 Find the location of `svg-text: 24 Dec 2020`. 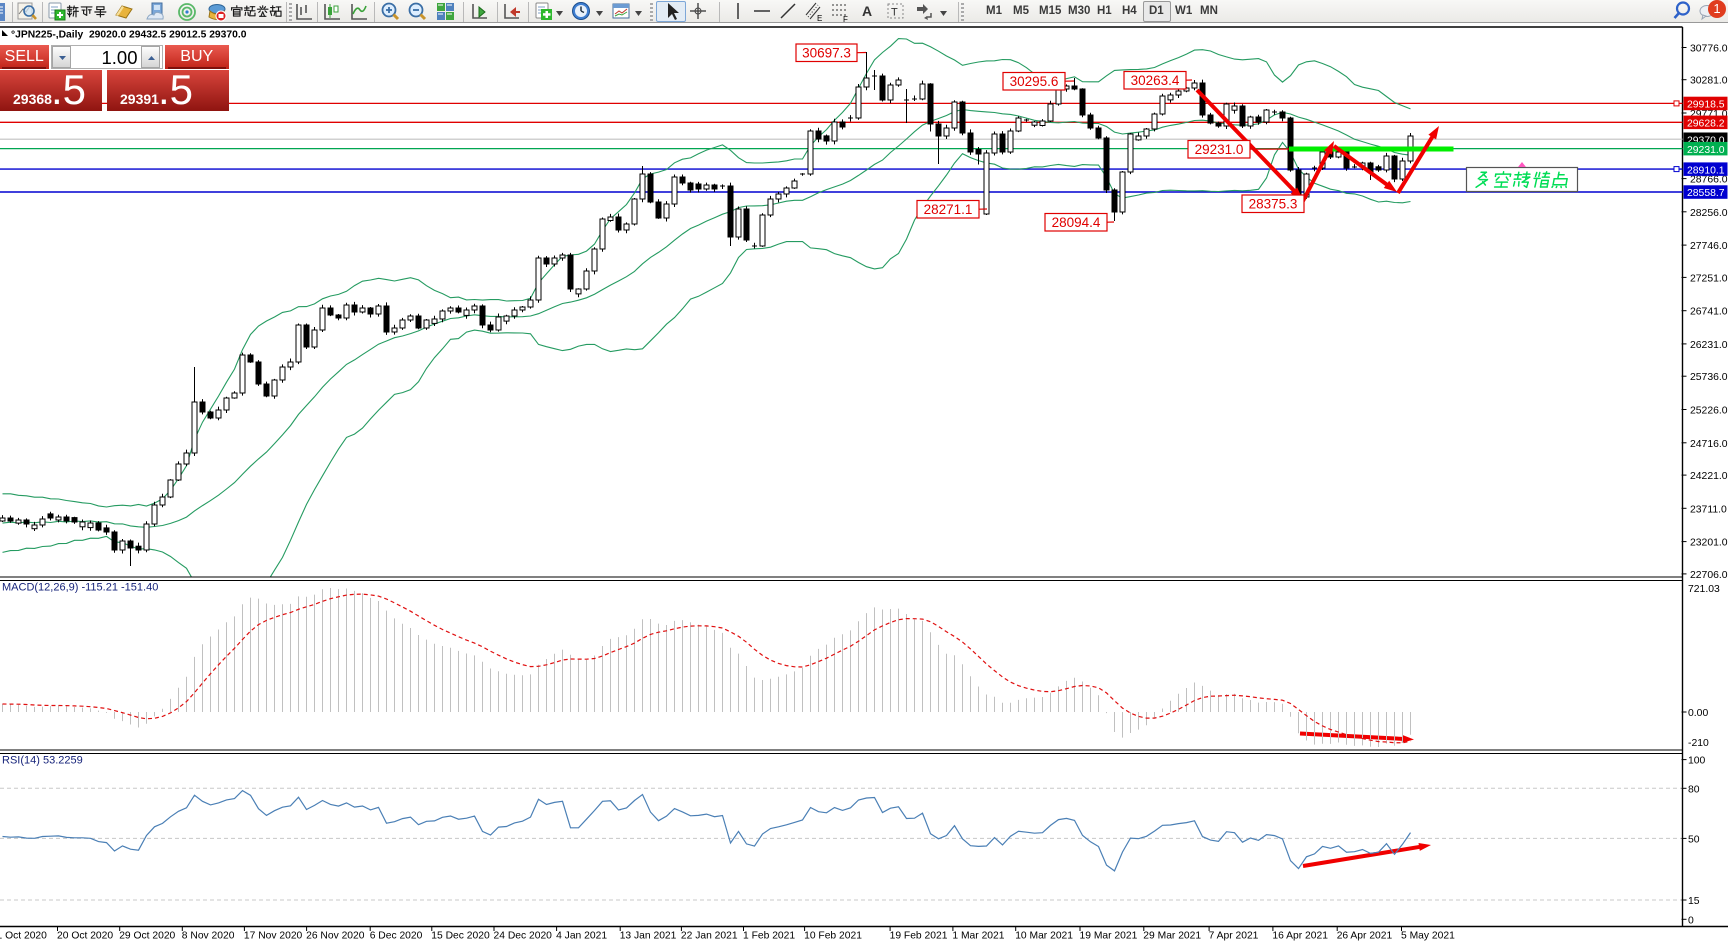

svg-text: 24 Dec 2020 is located at coordinates (523, 936).